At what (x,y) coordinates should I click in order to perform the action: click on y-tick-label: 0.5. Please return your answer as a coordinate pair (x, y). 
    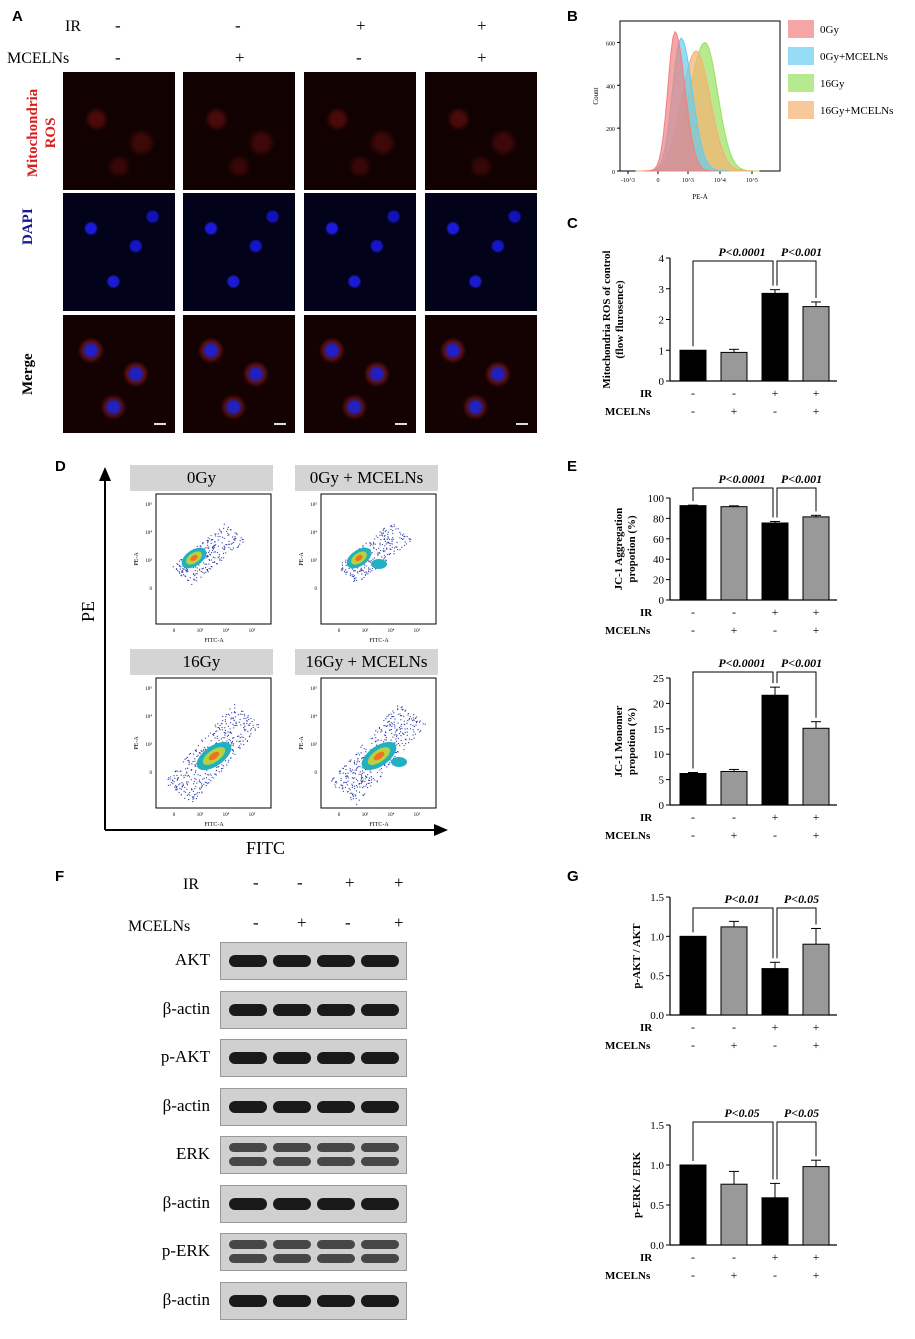
    Looking at the image, I should click on (657, 977).